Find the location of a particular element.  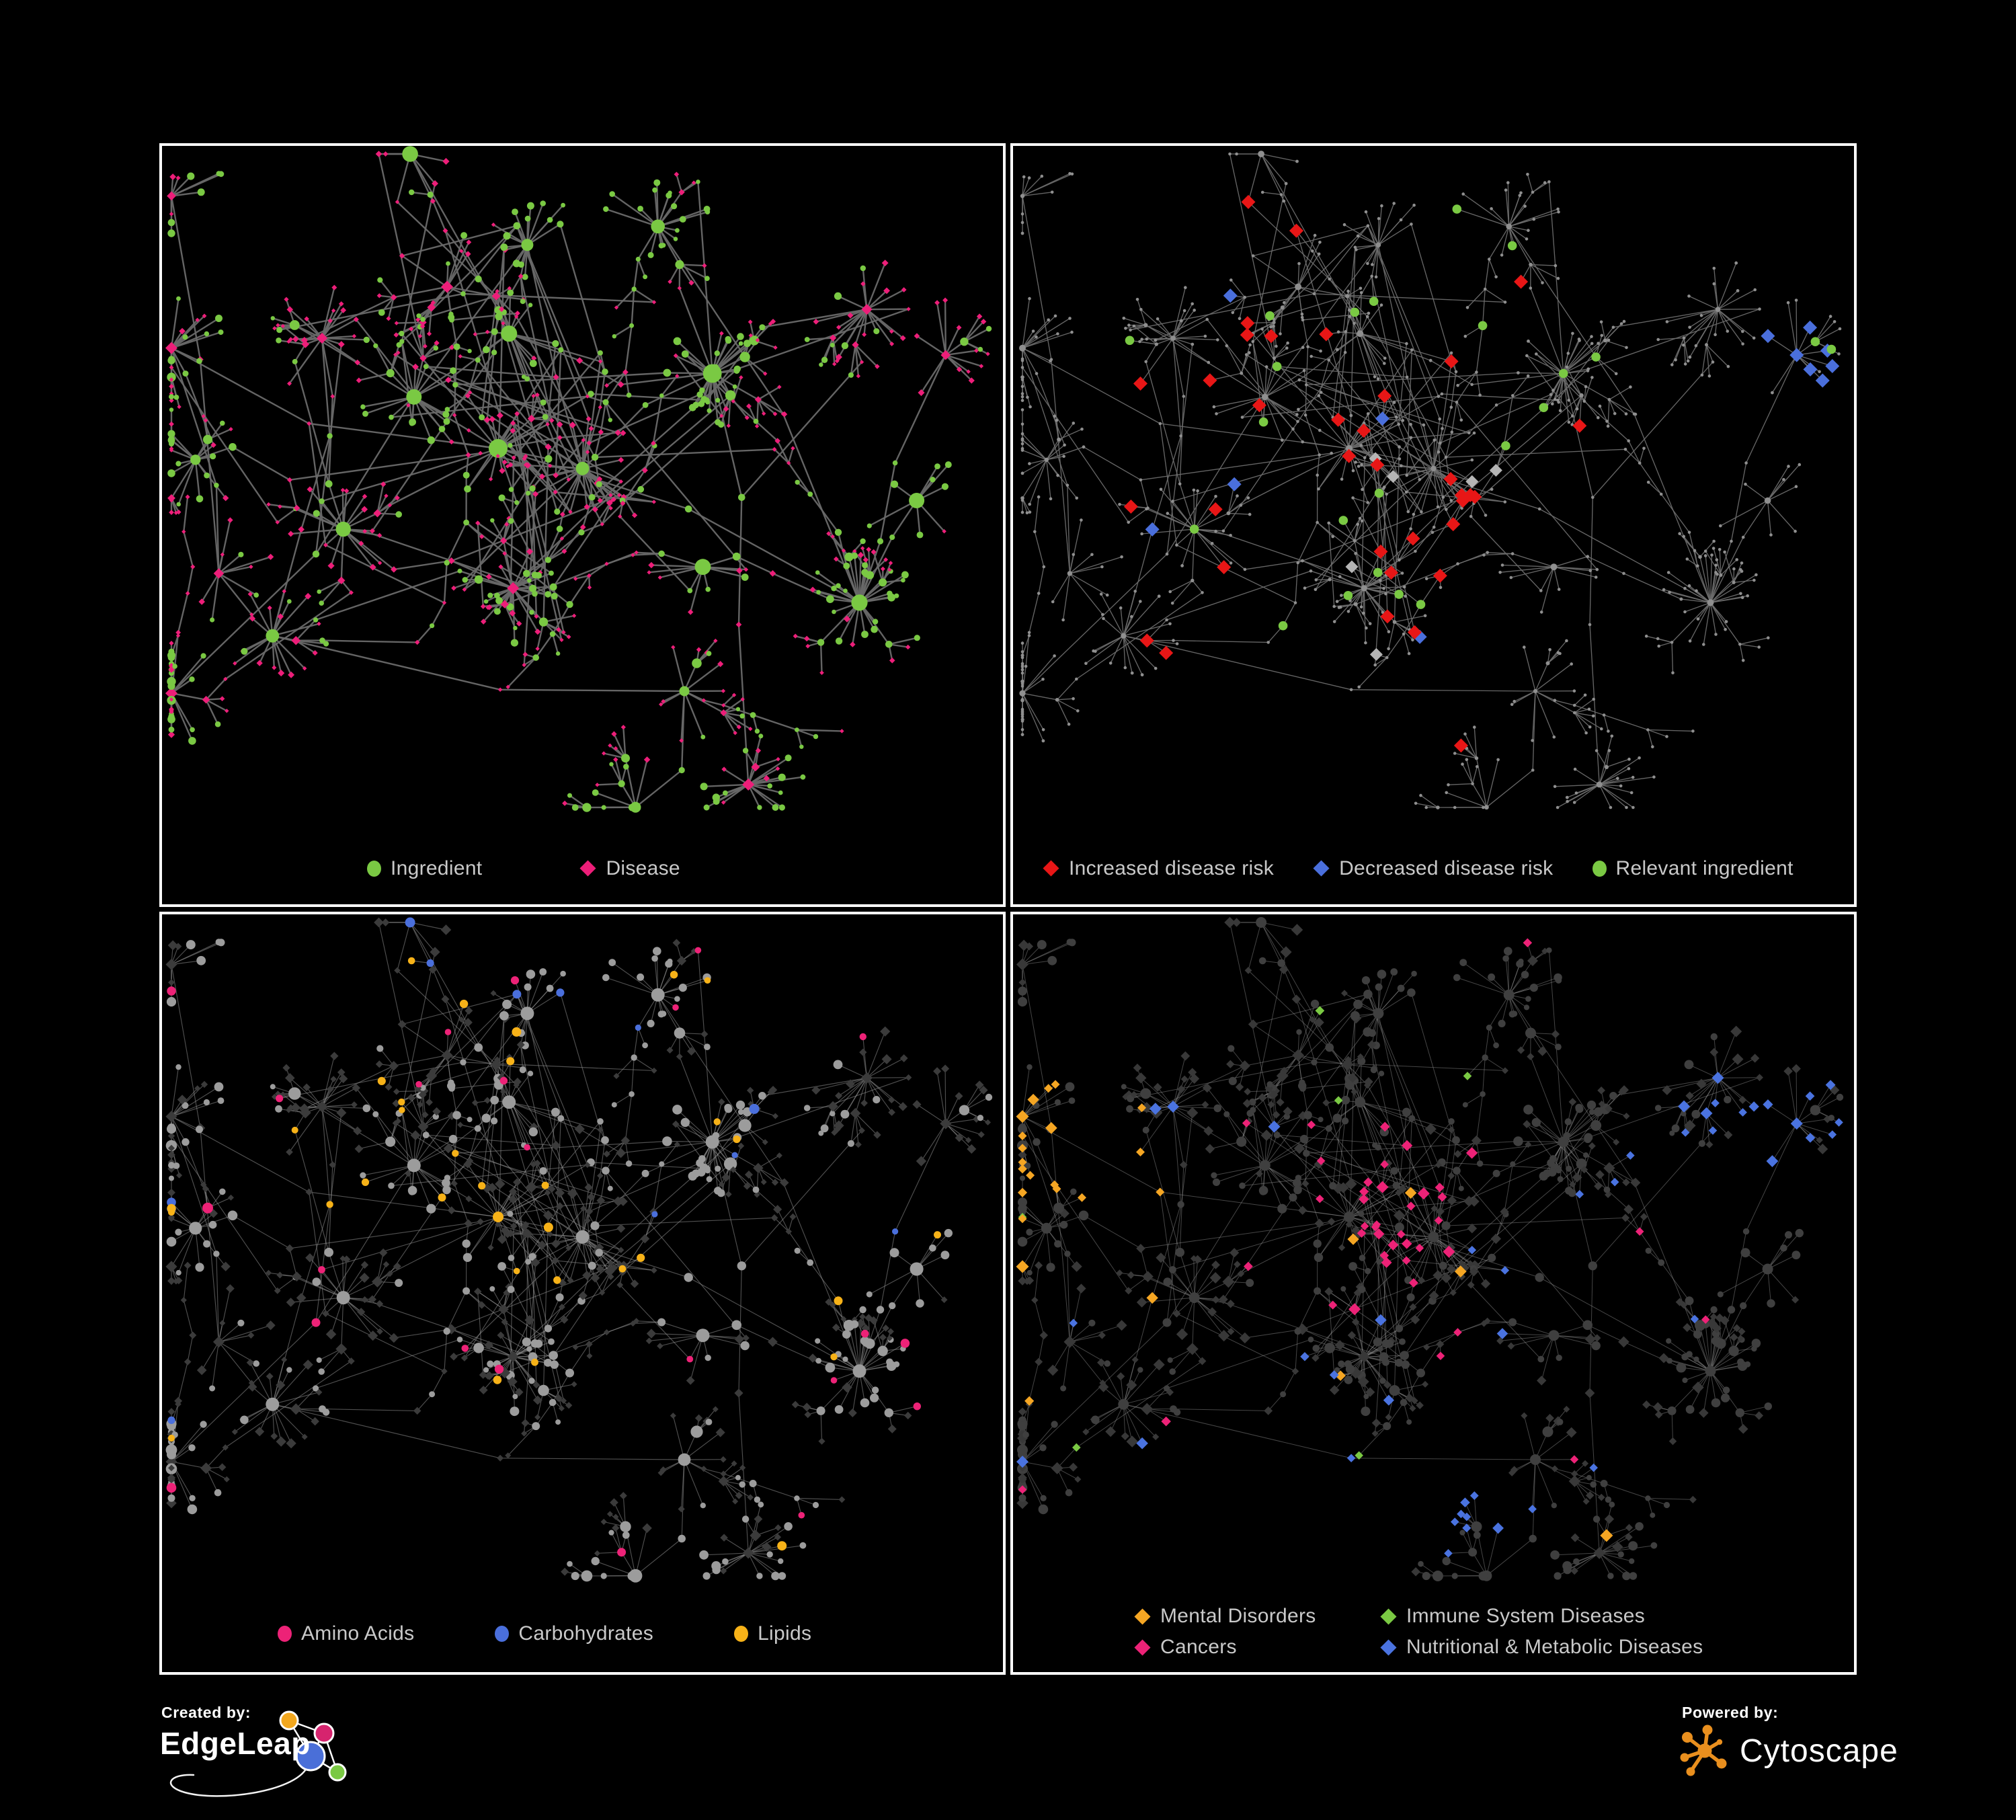

legend-item-immune-system-diseases: Immune System Diseases is located at coordinates (1541, 1616).